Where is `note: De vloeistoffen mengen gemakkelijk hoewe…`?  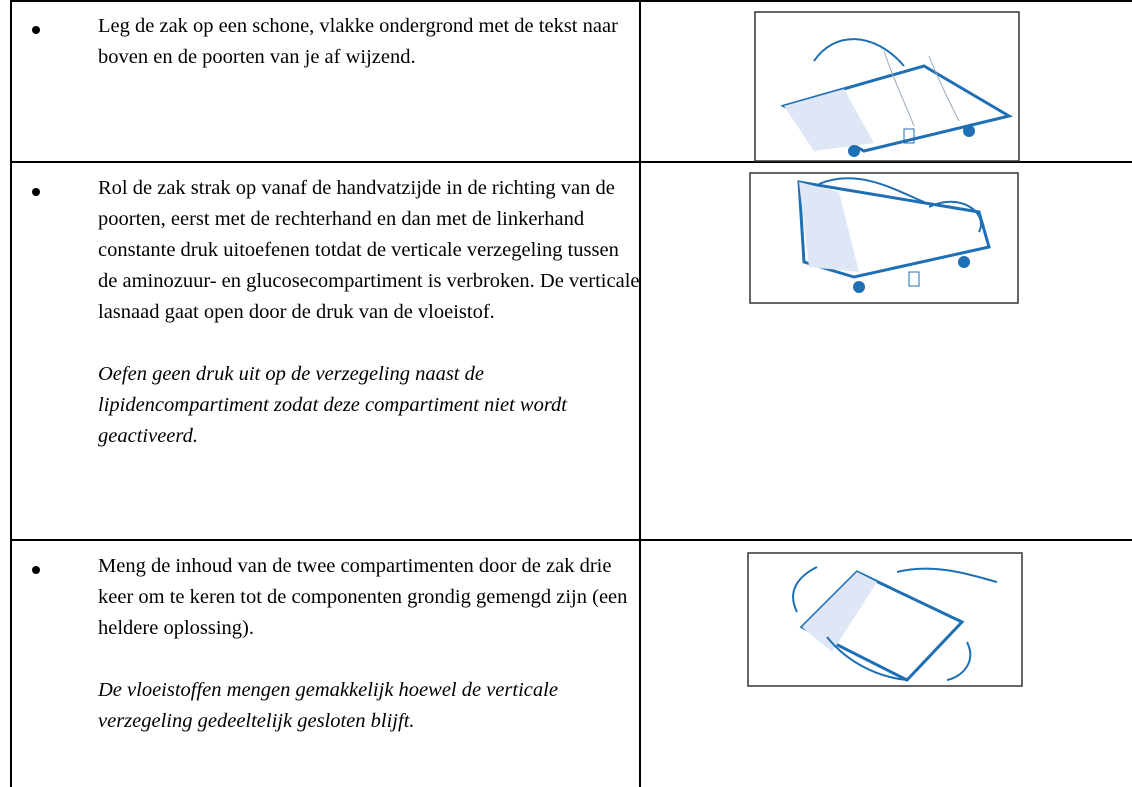 note: De vloeistoffen mengen gemakkelijk hoewe… is located at coordinates (328, 705).